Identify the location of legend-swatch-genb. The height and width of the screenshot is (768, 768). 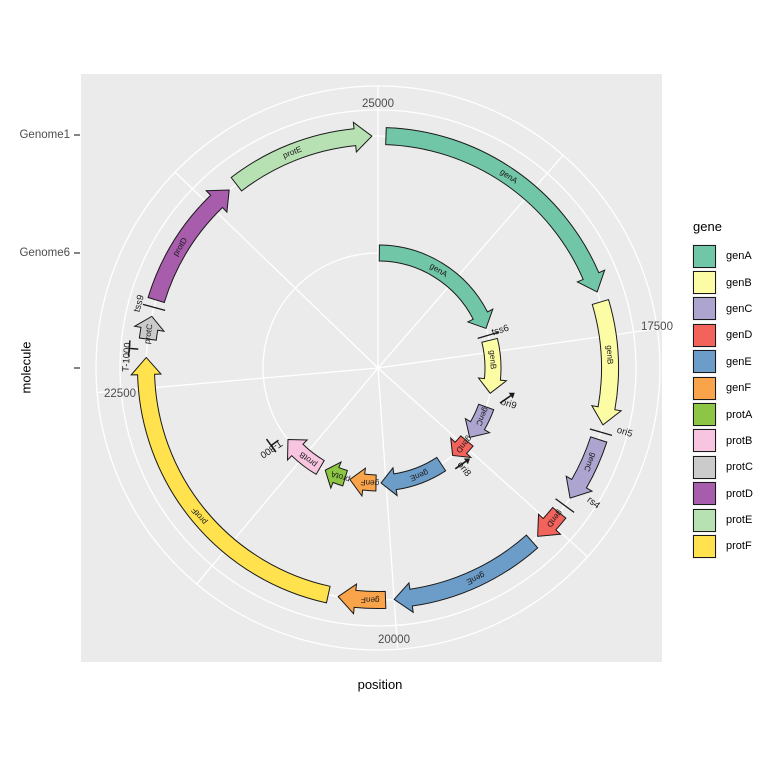
(704, 283).